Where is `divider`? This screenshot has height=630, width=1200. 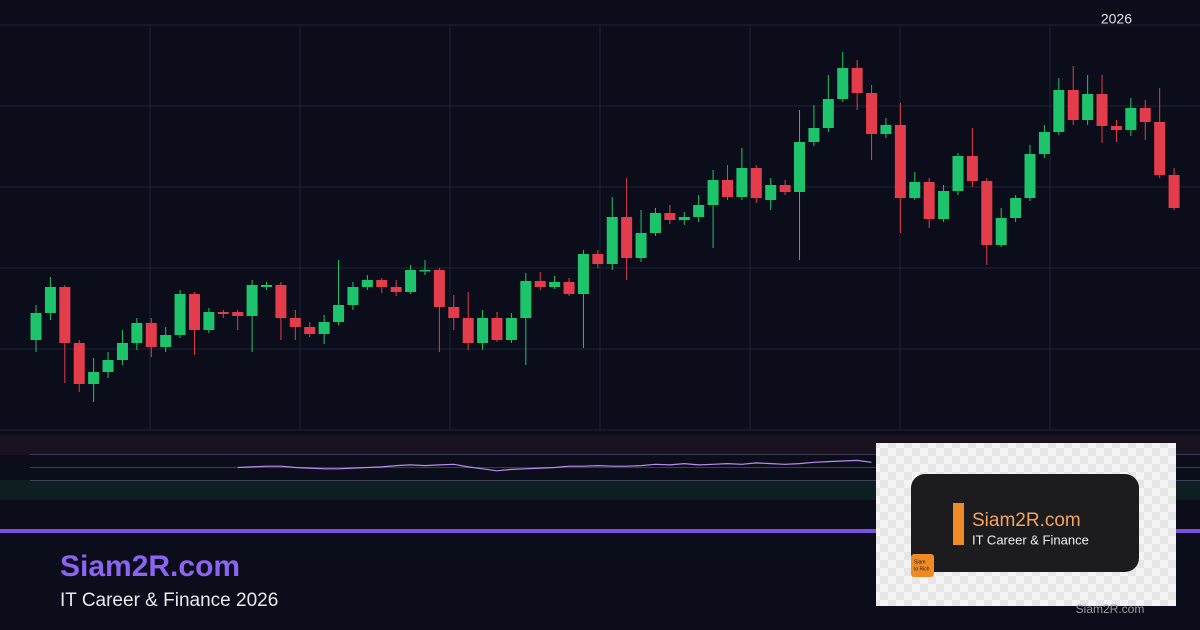 divider is located at coordinates (600, 531).